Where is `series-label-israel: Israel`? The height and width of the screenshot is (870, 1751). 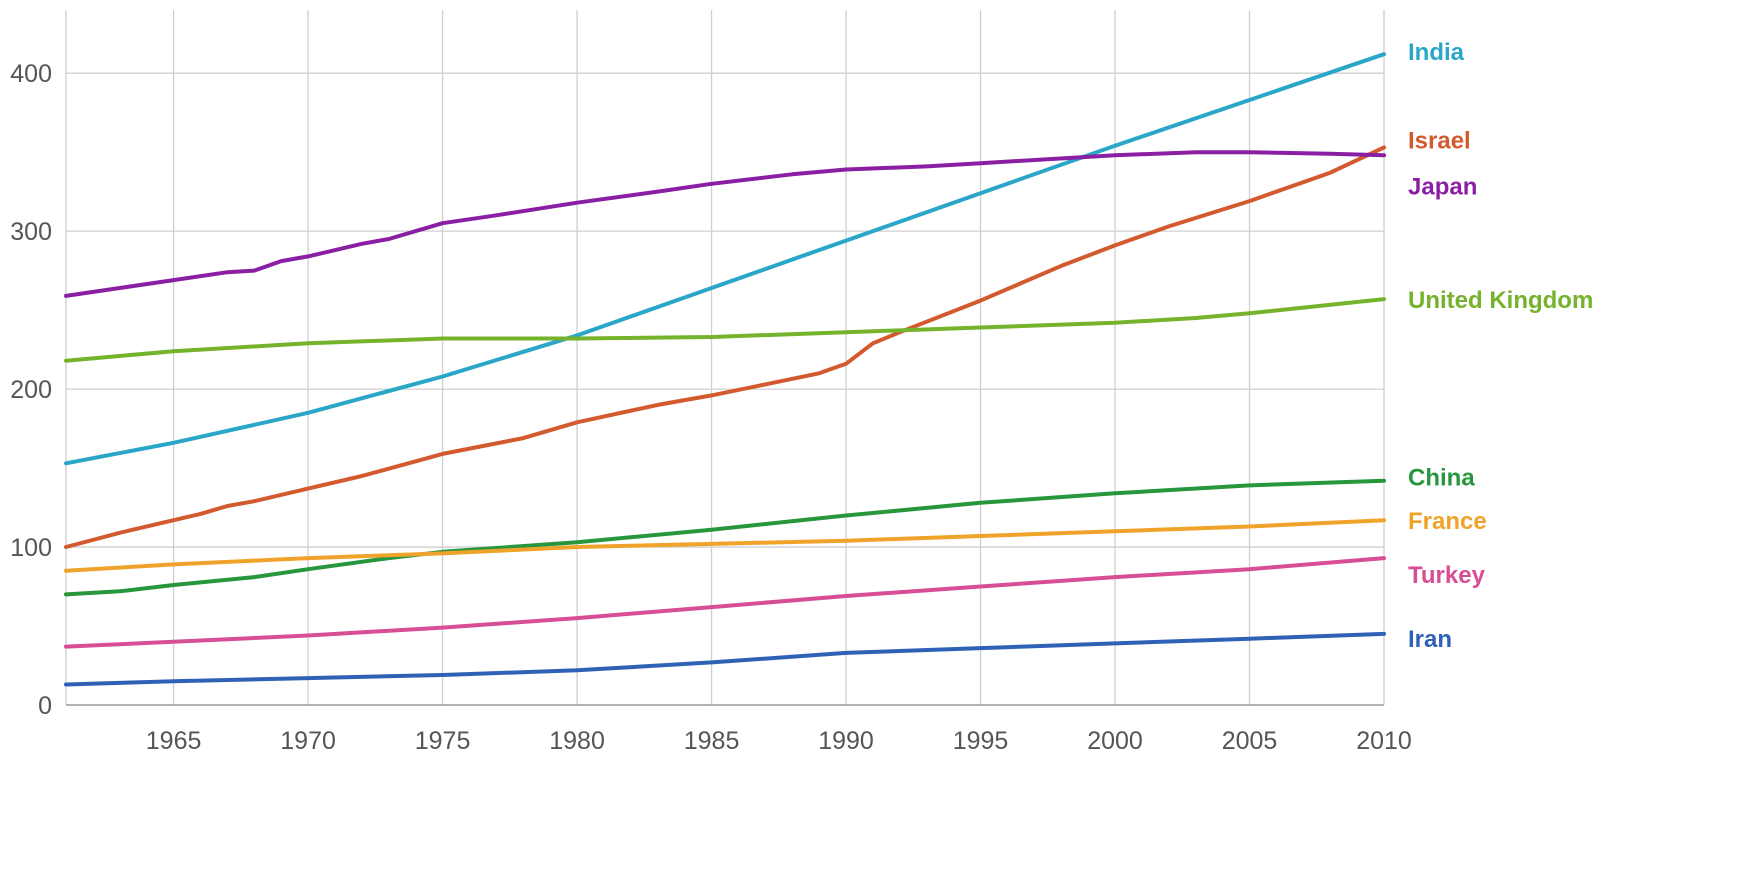
series-label-israel: Israel is located at coordinates (1439, 140).